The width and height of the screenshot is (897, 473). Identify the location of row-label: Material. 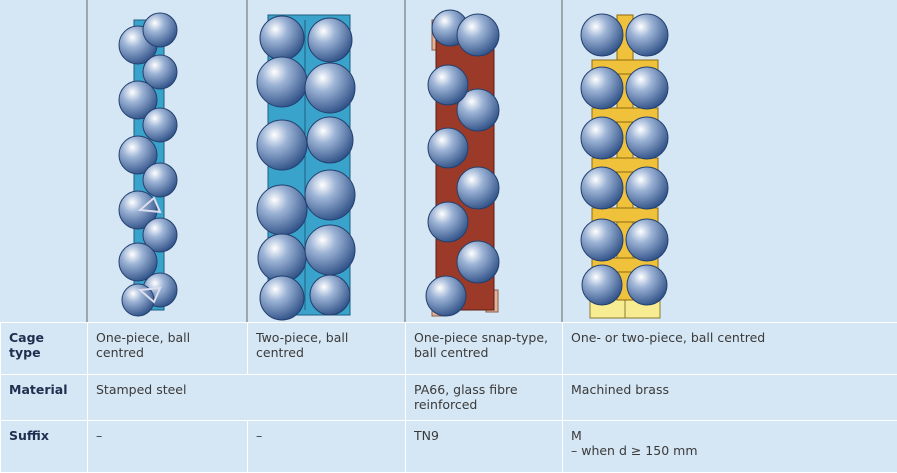
(44, 398).